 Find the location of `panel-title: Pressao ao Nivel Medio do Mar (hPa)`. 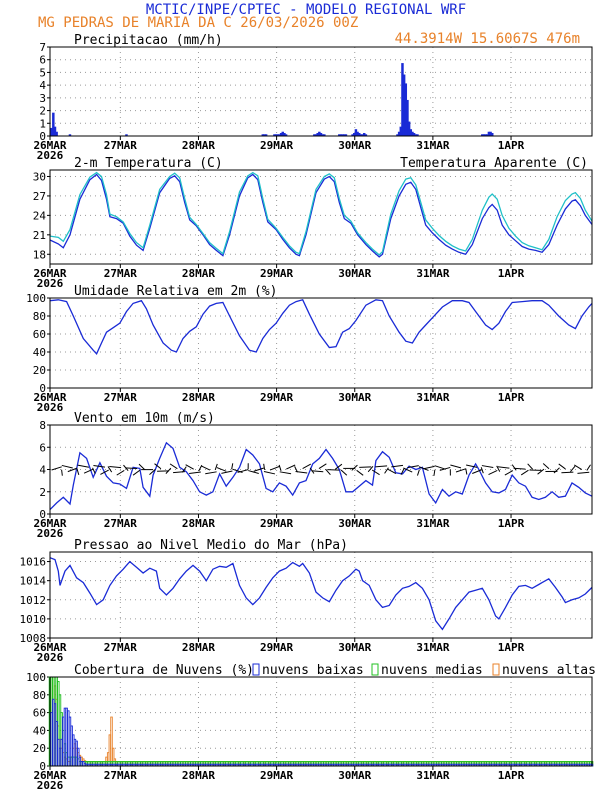

panel-title: Pressao ao Nivel Medio do Mar (hPa) is located at coordinates (211, 545).